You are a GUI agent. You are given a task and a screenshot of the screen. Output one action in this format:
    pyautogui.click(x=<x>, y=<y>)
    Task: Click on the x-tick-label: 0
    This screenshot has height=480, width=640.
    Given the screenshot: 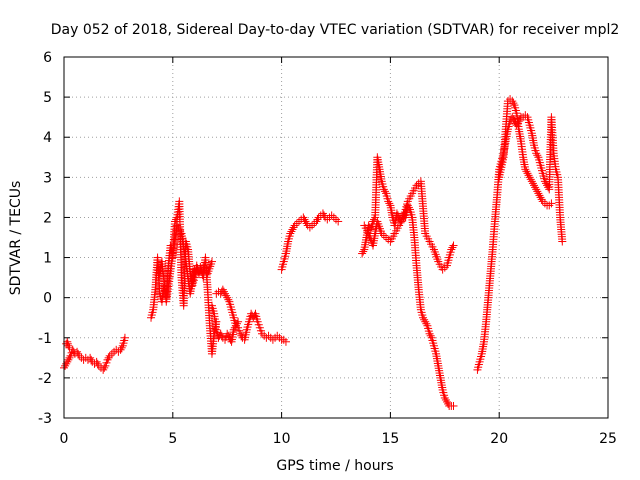 What is the action you would take?
    pyautogui.click(x=64, y=439)
    